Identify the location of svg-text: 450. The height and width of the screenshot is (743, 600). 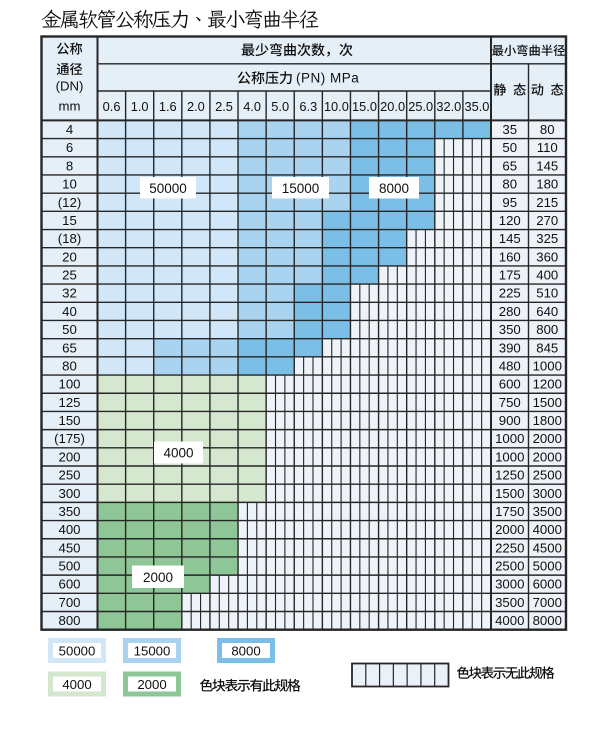
(69, 547).